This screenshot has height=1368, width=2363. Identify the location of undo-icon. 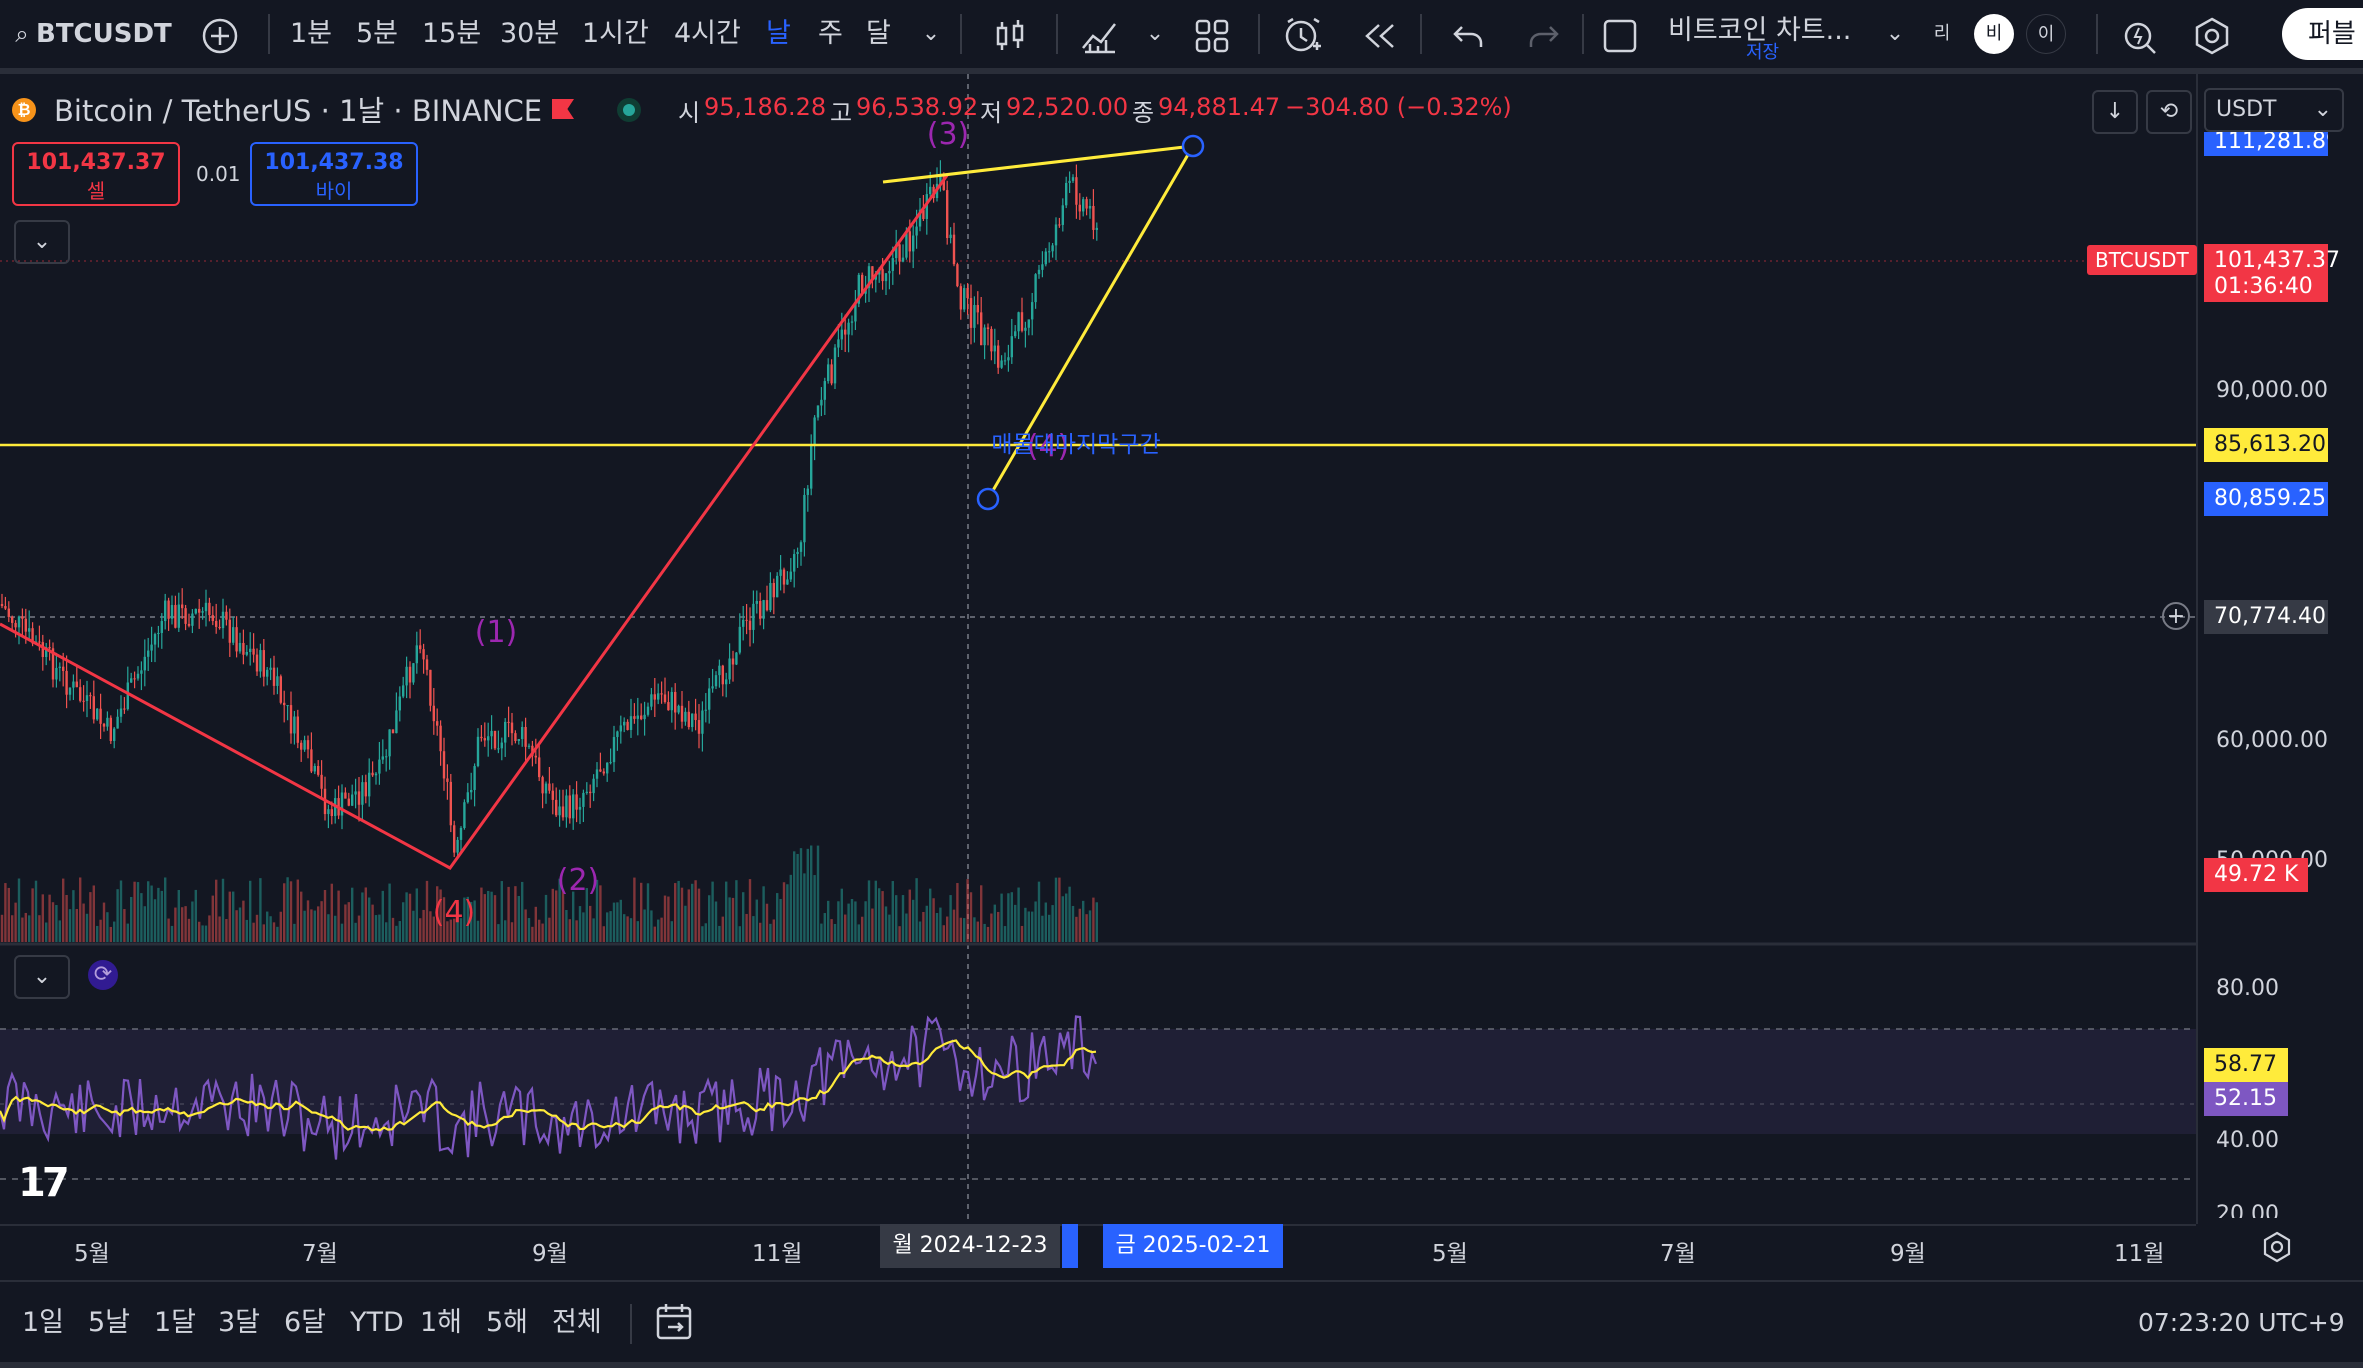
(1468, 34).